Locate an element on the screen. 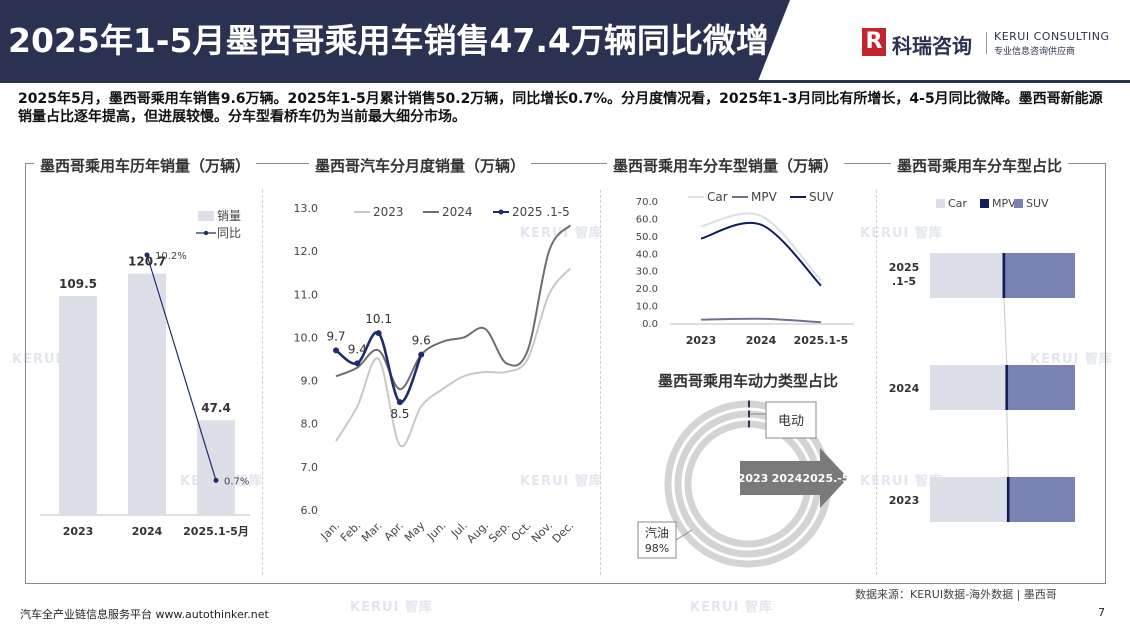  y-tick-label: 7.0 is located at coordinates (310, 467).